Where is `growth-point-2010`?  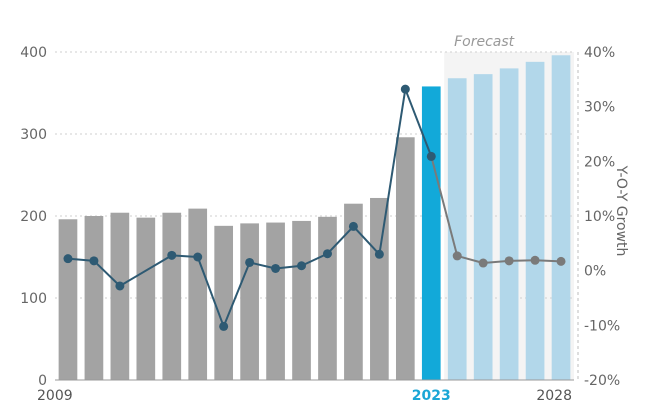 growth-point-2010 is located at coordinates (94, 261).